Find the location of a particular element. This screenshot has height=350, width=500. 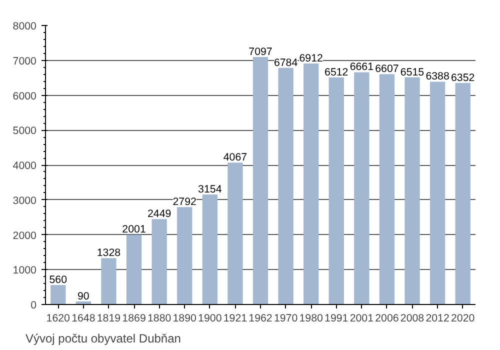

x-tick-label: 1962 is located at coordinates (260, 318).